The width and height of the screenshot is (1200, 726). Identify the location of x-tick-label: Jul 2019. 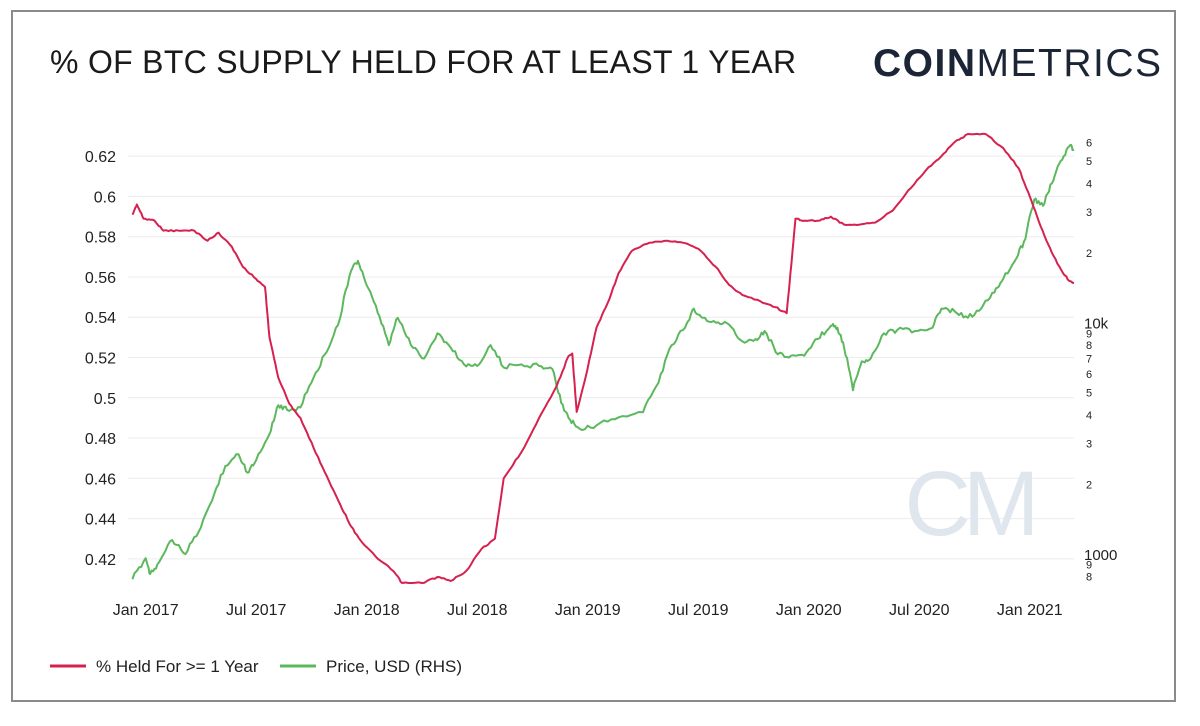
(698, 610).